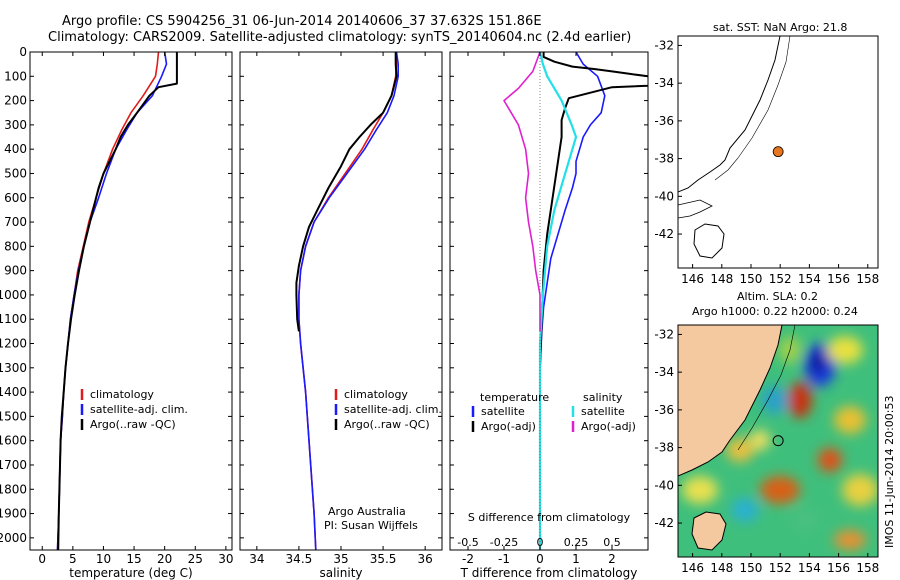 The height and width of the screenshot is (580, 900). What do you see at coordinates (23, 52) in the screenshot?
I see `depth-tick-label: 0` at bounding box center [23, 52].